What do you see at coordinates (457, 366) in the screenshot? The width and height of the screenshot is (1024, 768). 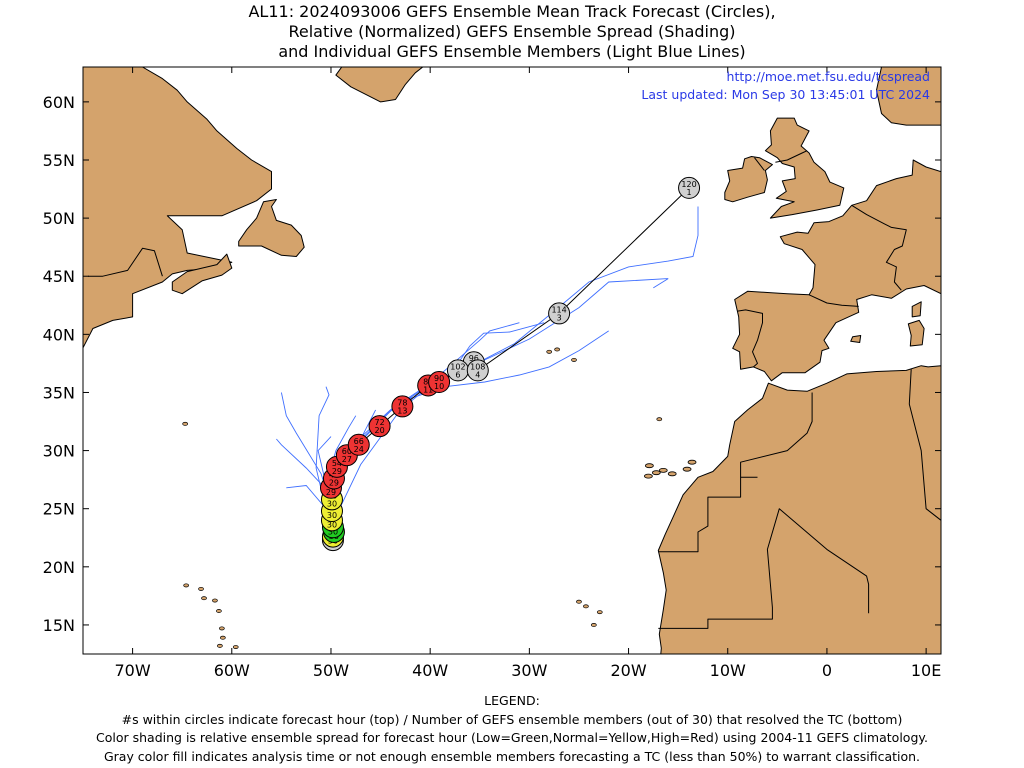 I see `forecast-hour-label: 102` at bounding box center [457, 366].